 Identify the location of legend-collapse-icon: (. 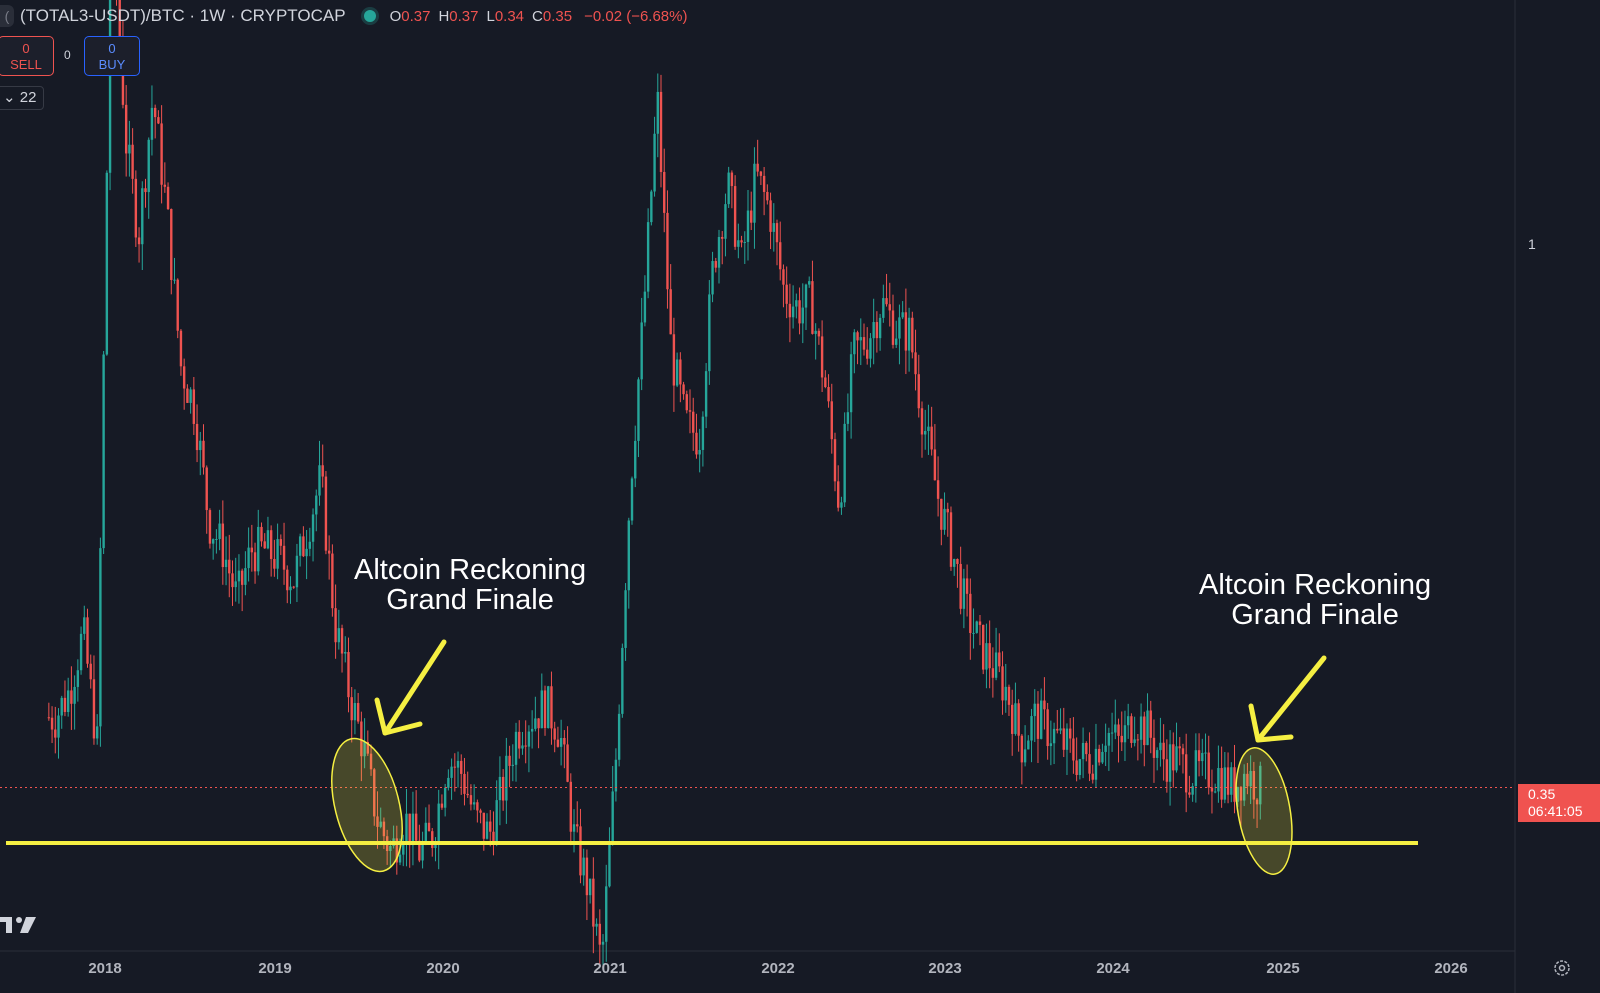
(7, 16).